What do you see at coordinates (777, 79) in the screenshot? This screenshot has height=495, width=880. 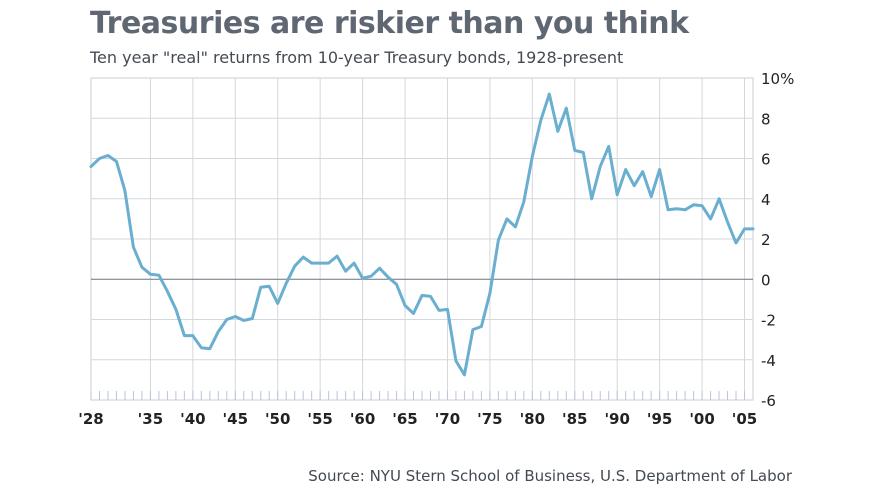 I see `y-tick-label: 10%` at bounding box center [777, 79].